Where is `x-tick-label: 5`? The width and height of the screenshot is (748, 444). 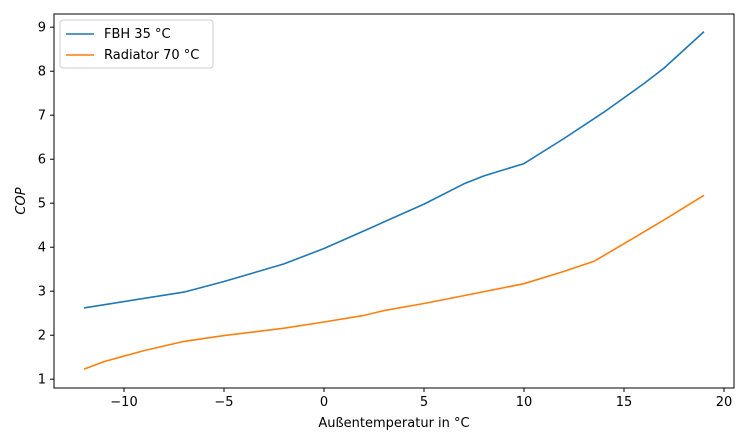
x-tick-label: 5 is located at coordinates (424, 402).